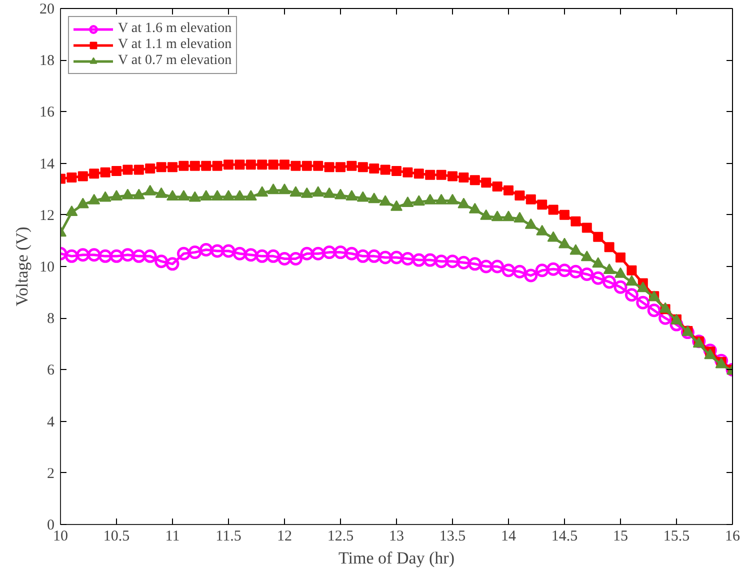  I want to click on x-tick-label: 10.5, so click(116, 536).